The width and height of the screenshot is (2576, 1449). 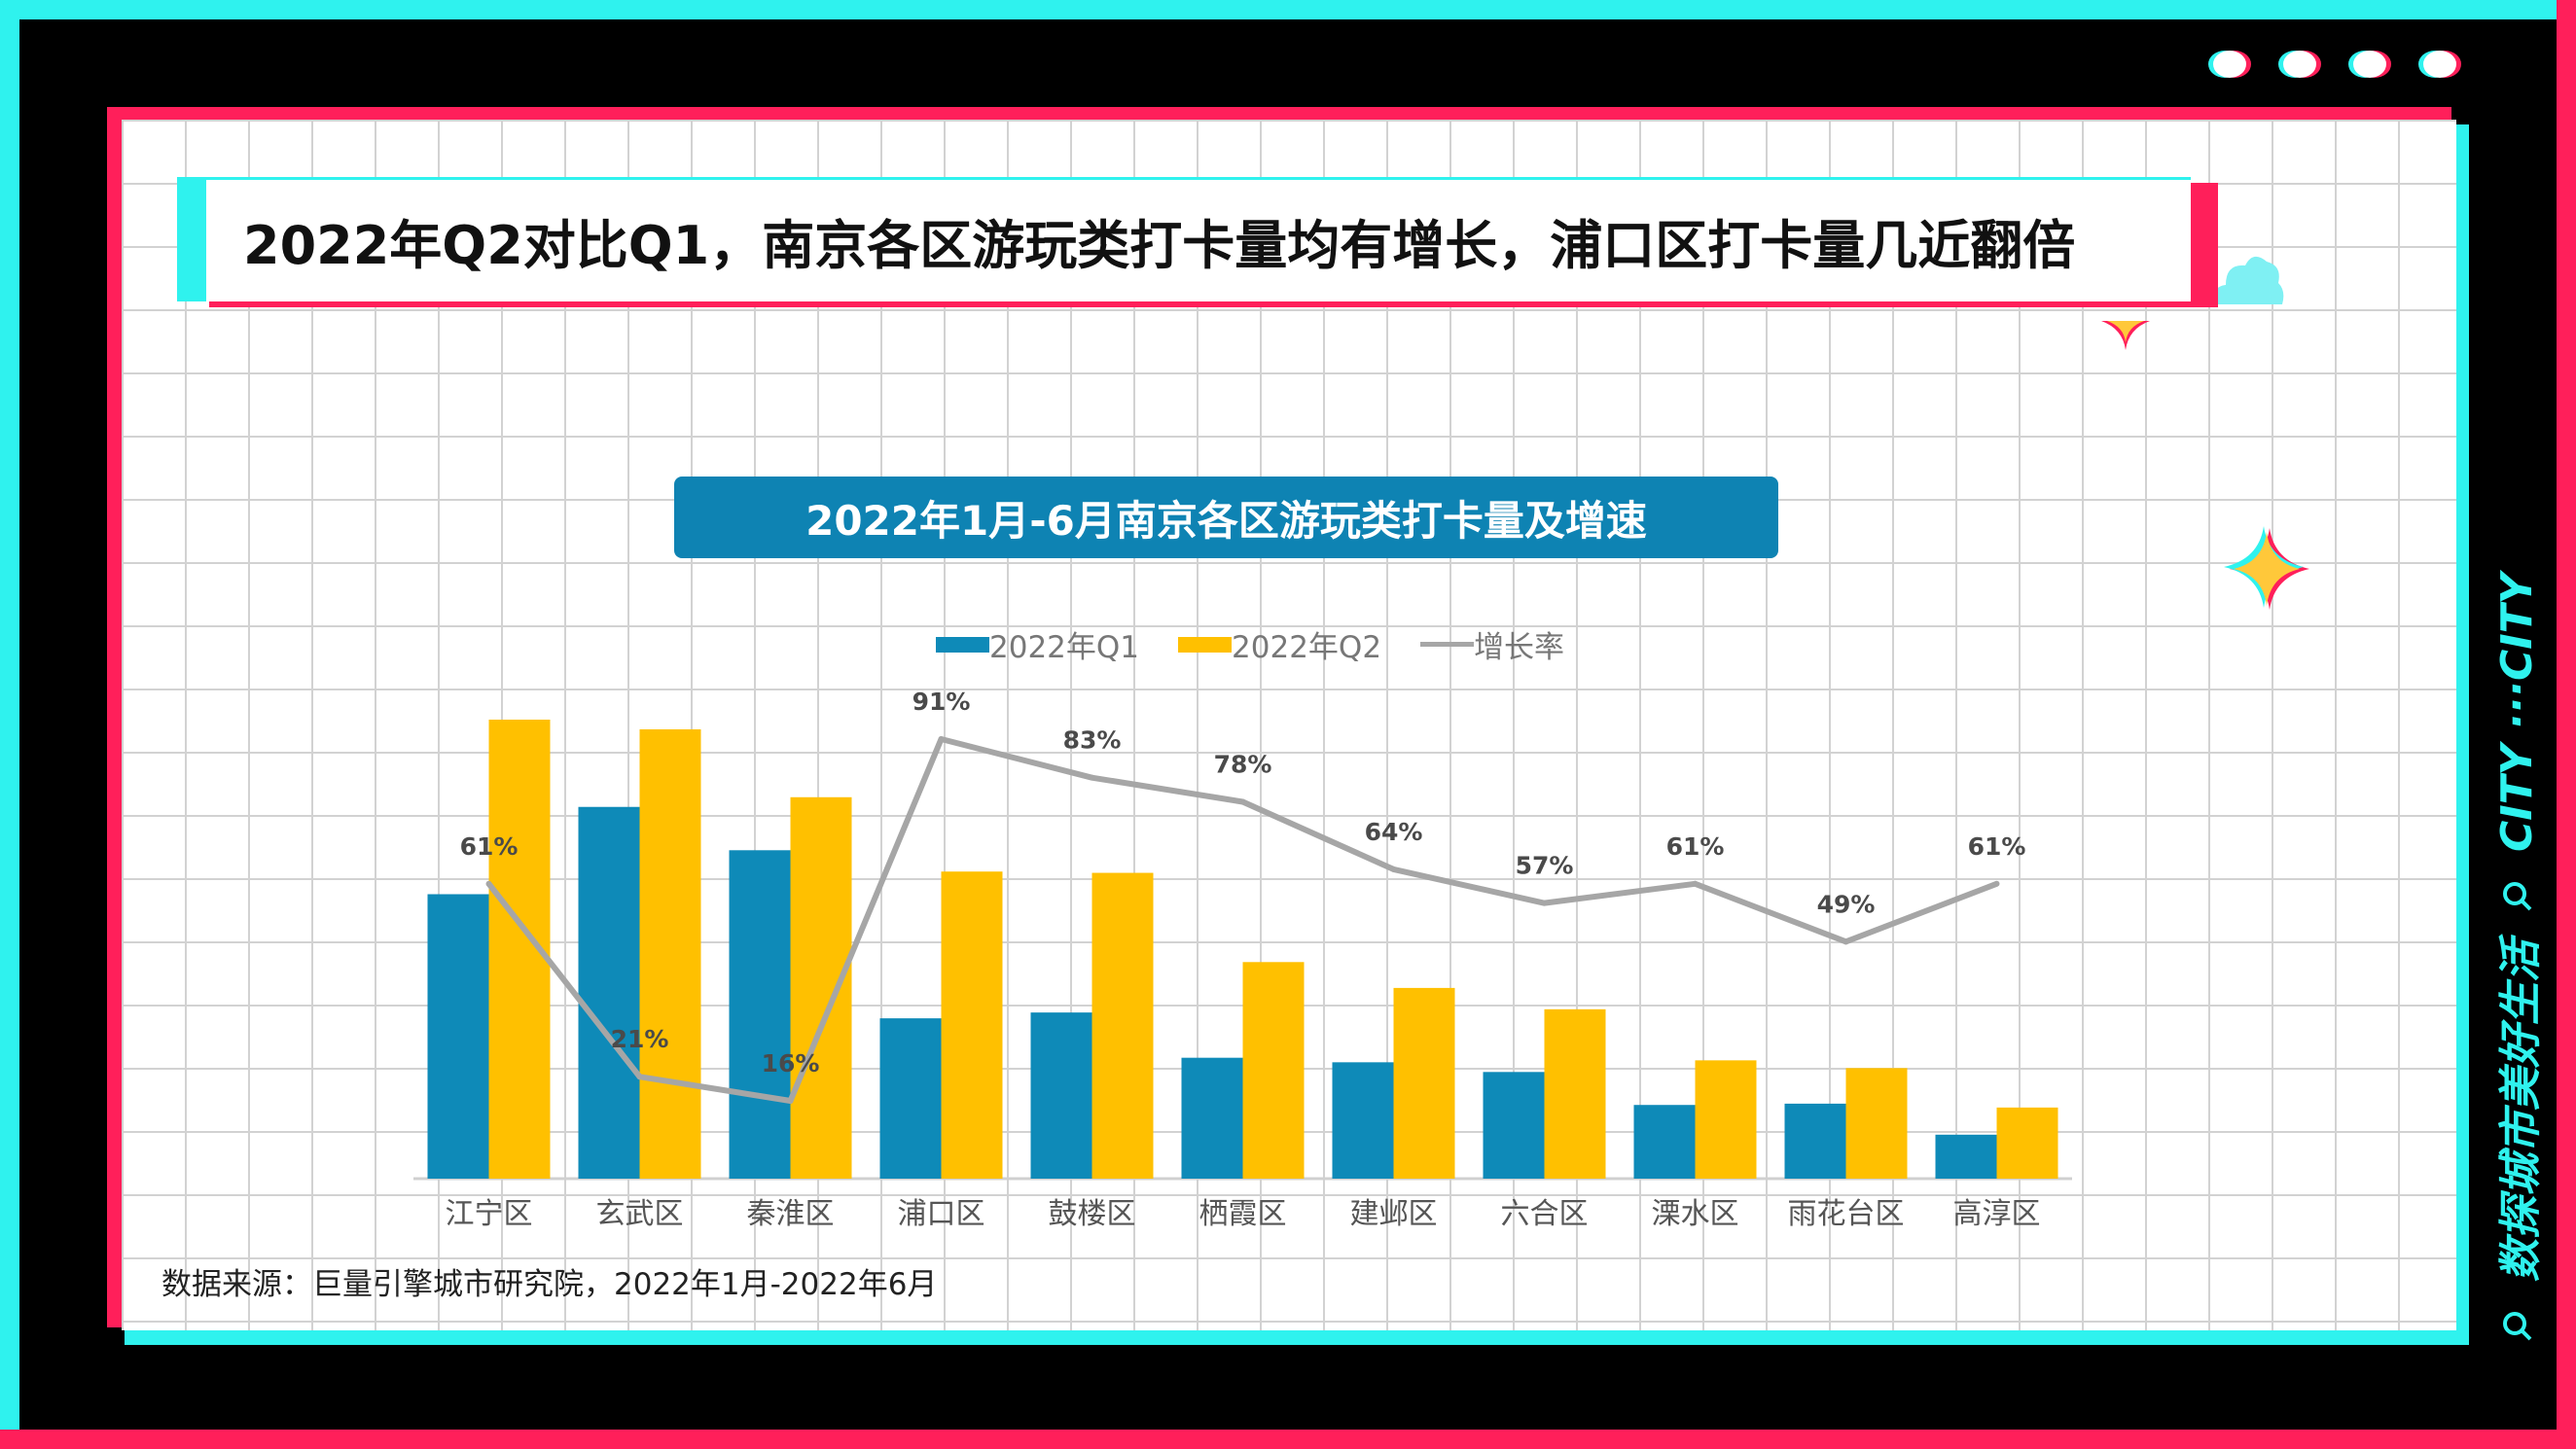 What do you see at coordinates (791, 1214) in the screenshot?
I see `x-tick-label-2: 秦淮区` at bounding box center [791, 1214].